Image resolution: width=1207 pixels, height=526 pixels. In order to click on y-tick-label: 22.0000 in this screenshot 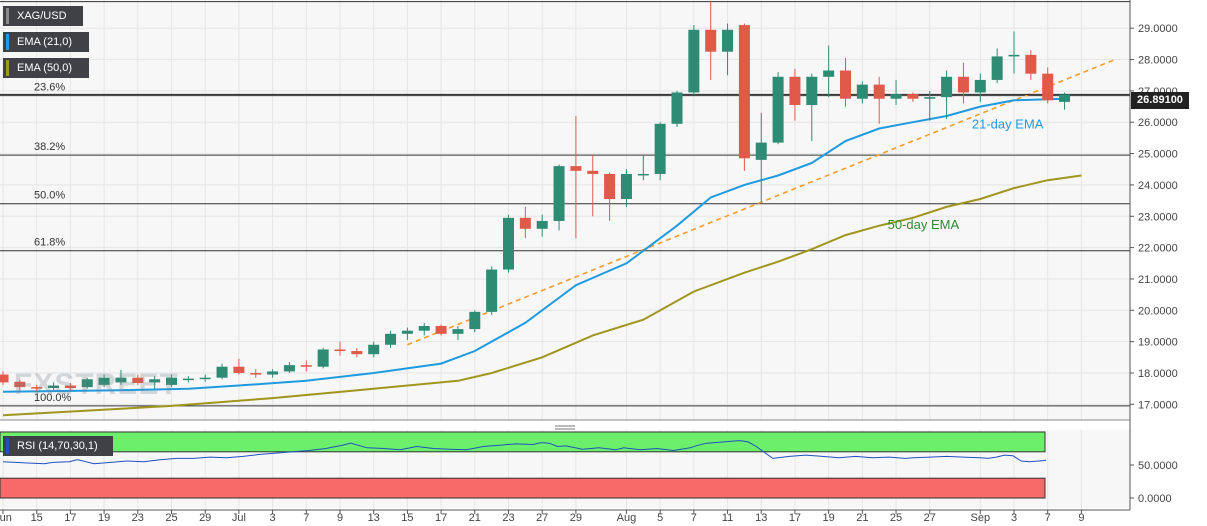, I will do `click(1158, 249)`.